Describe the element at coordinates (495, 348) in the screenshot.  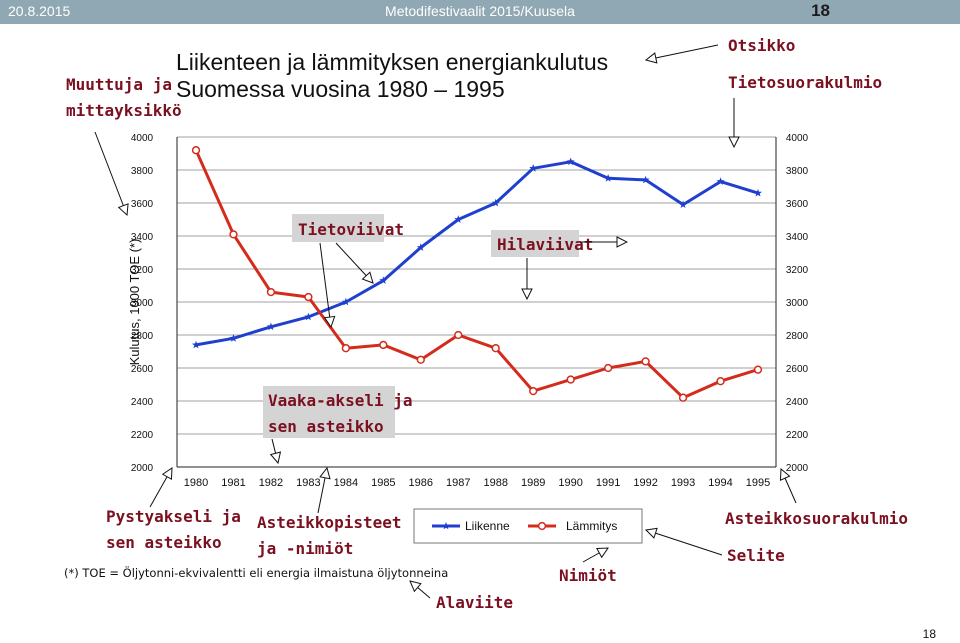
I see `series-lammitys-point-1988` at that location.